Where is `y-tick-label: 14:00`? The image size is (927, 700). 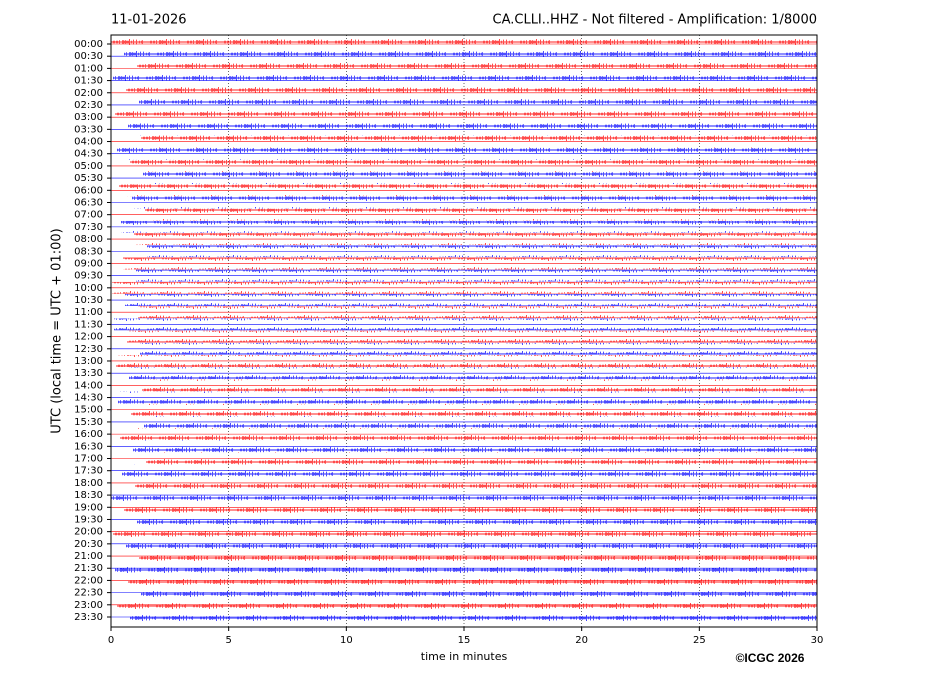
y-tick-label: 14:00 is located at coordinates (88, 385).